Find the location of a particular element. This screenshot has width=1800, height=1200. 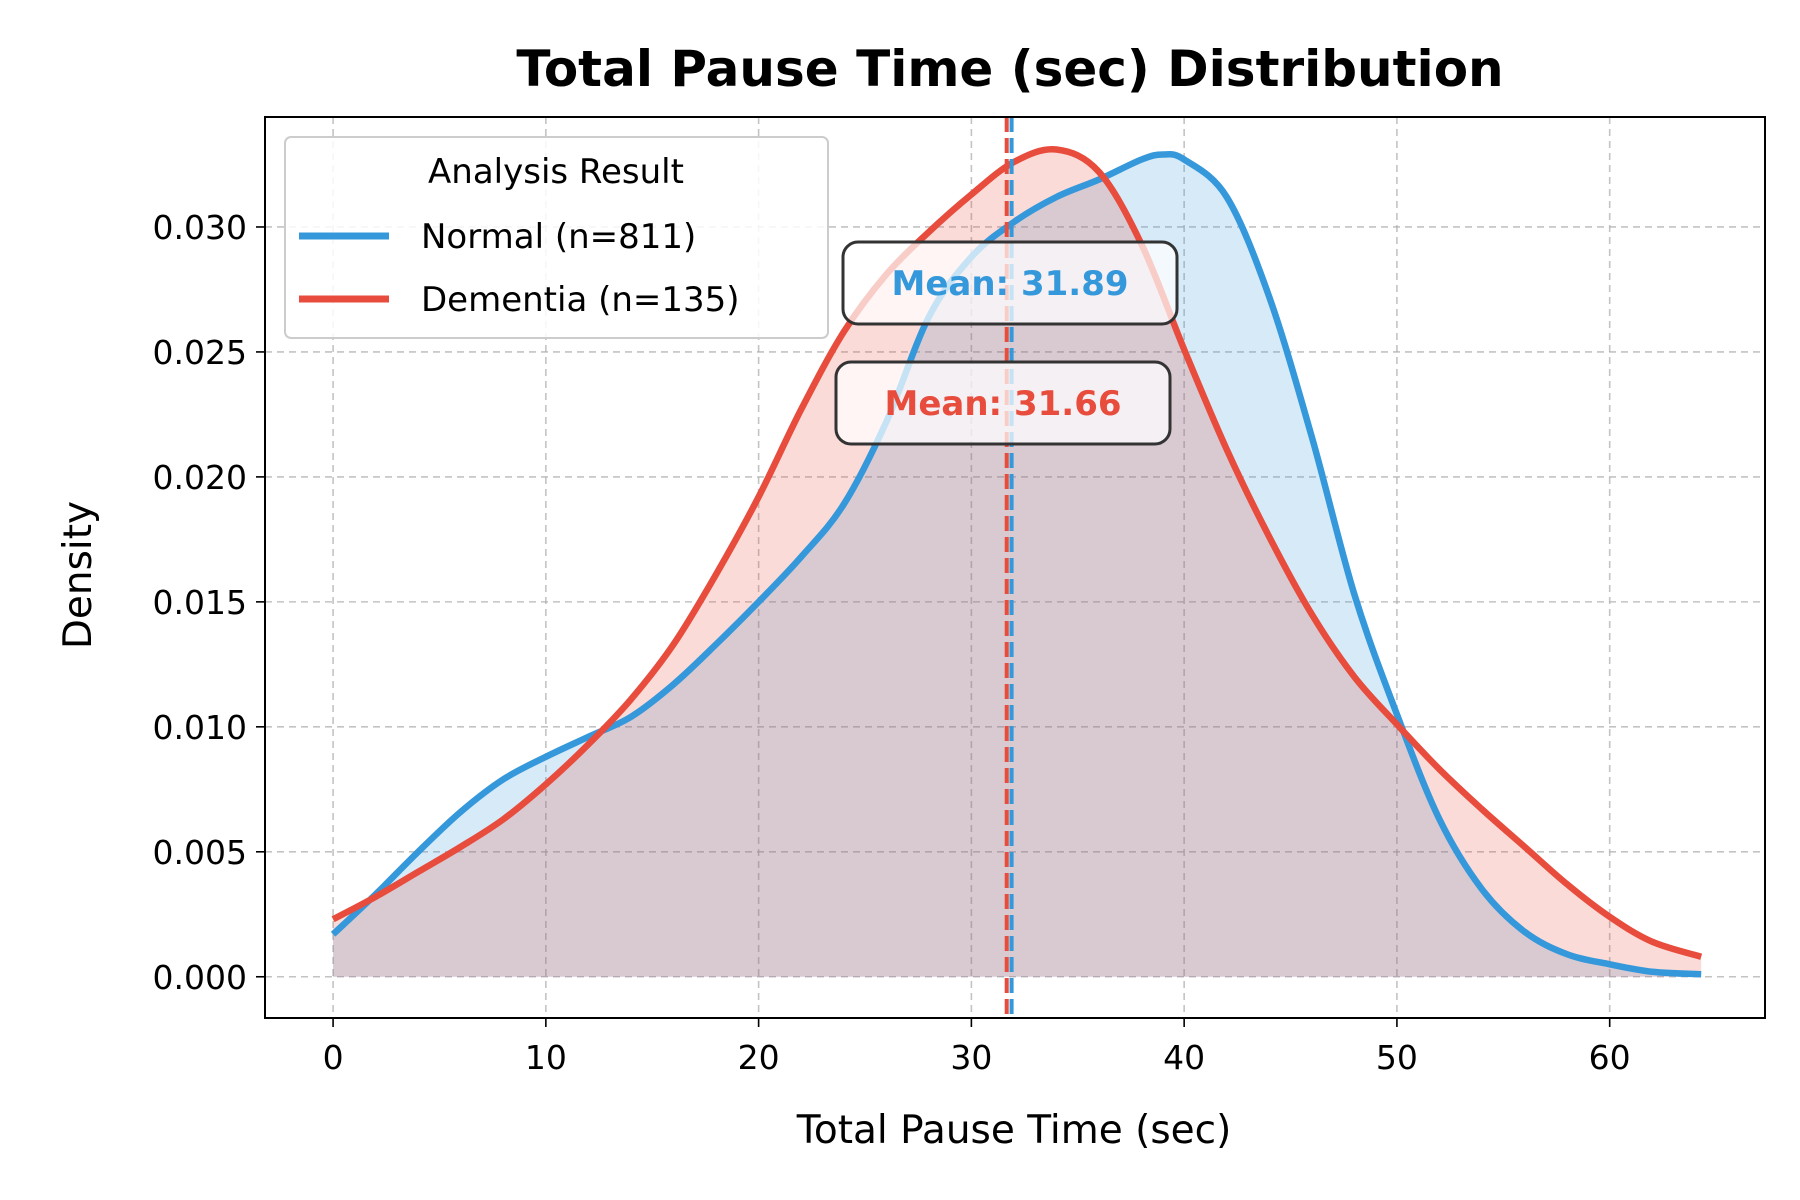

mean-annotation-box-normal is located at coordinates (1010, 283).